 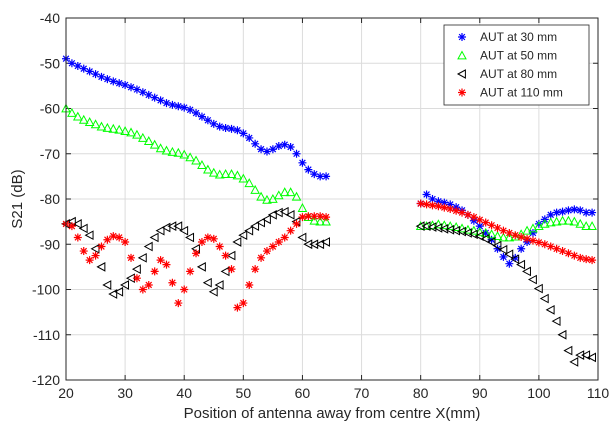 What do you see at coordinates (50, 63) in the screenshot?
I see `y-tick-label: -50` at bounding box center [50, 63].